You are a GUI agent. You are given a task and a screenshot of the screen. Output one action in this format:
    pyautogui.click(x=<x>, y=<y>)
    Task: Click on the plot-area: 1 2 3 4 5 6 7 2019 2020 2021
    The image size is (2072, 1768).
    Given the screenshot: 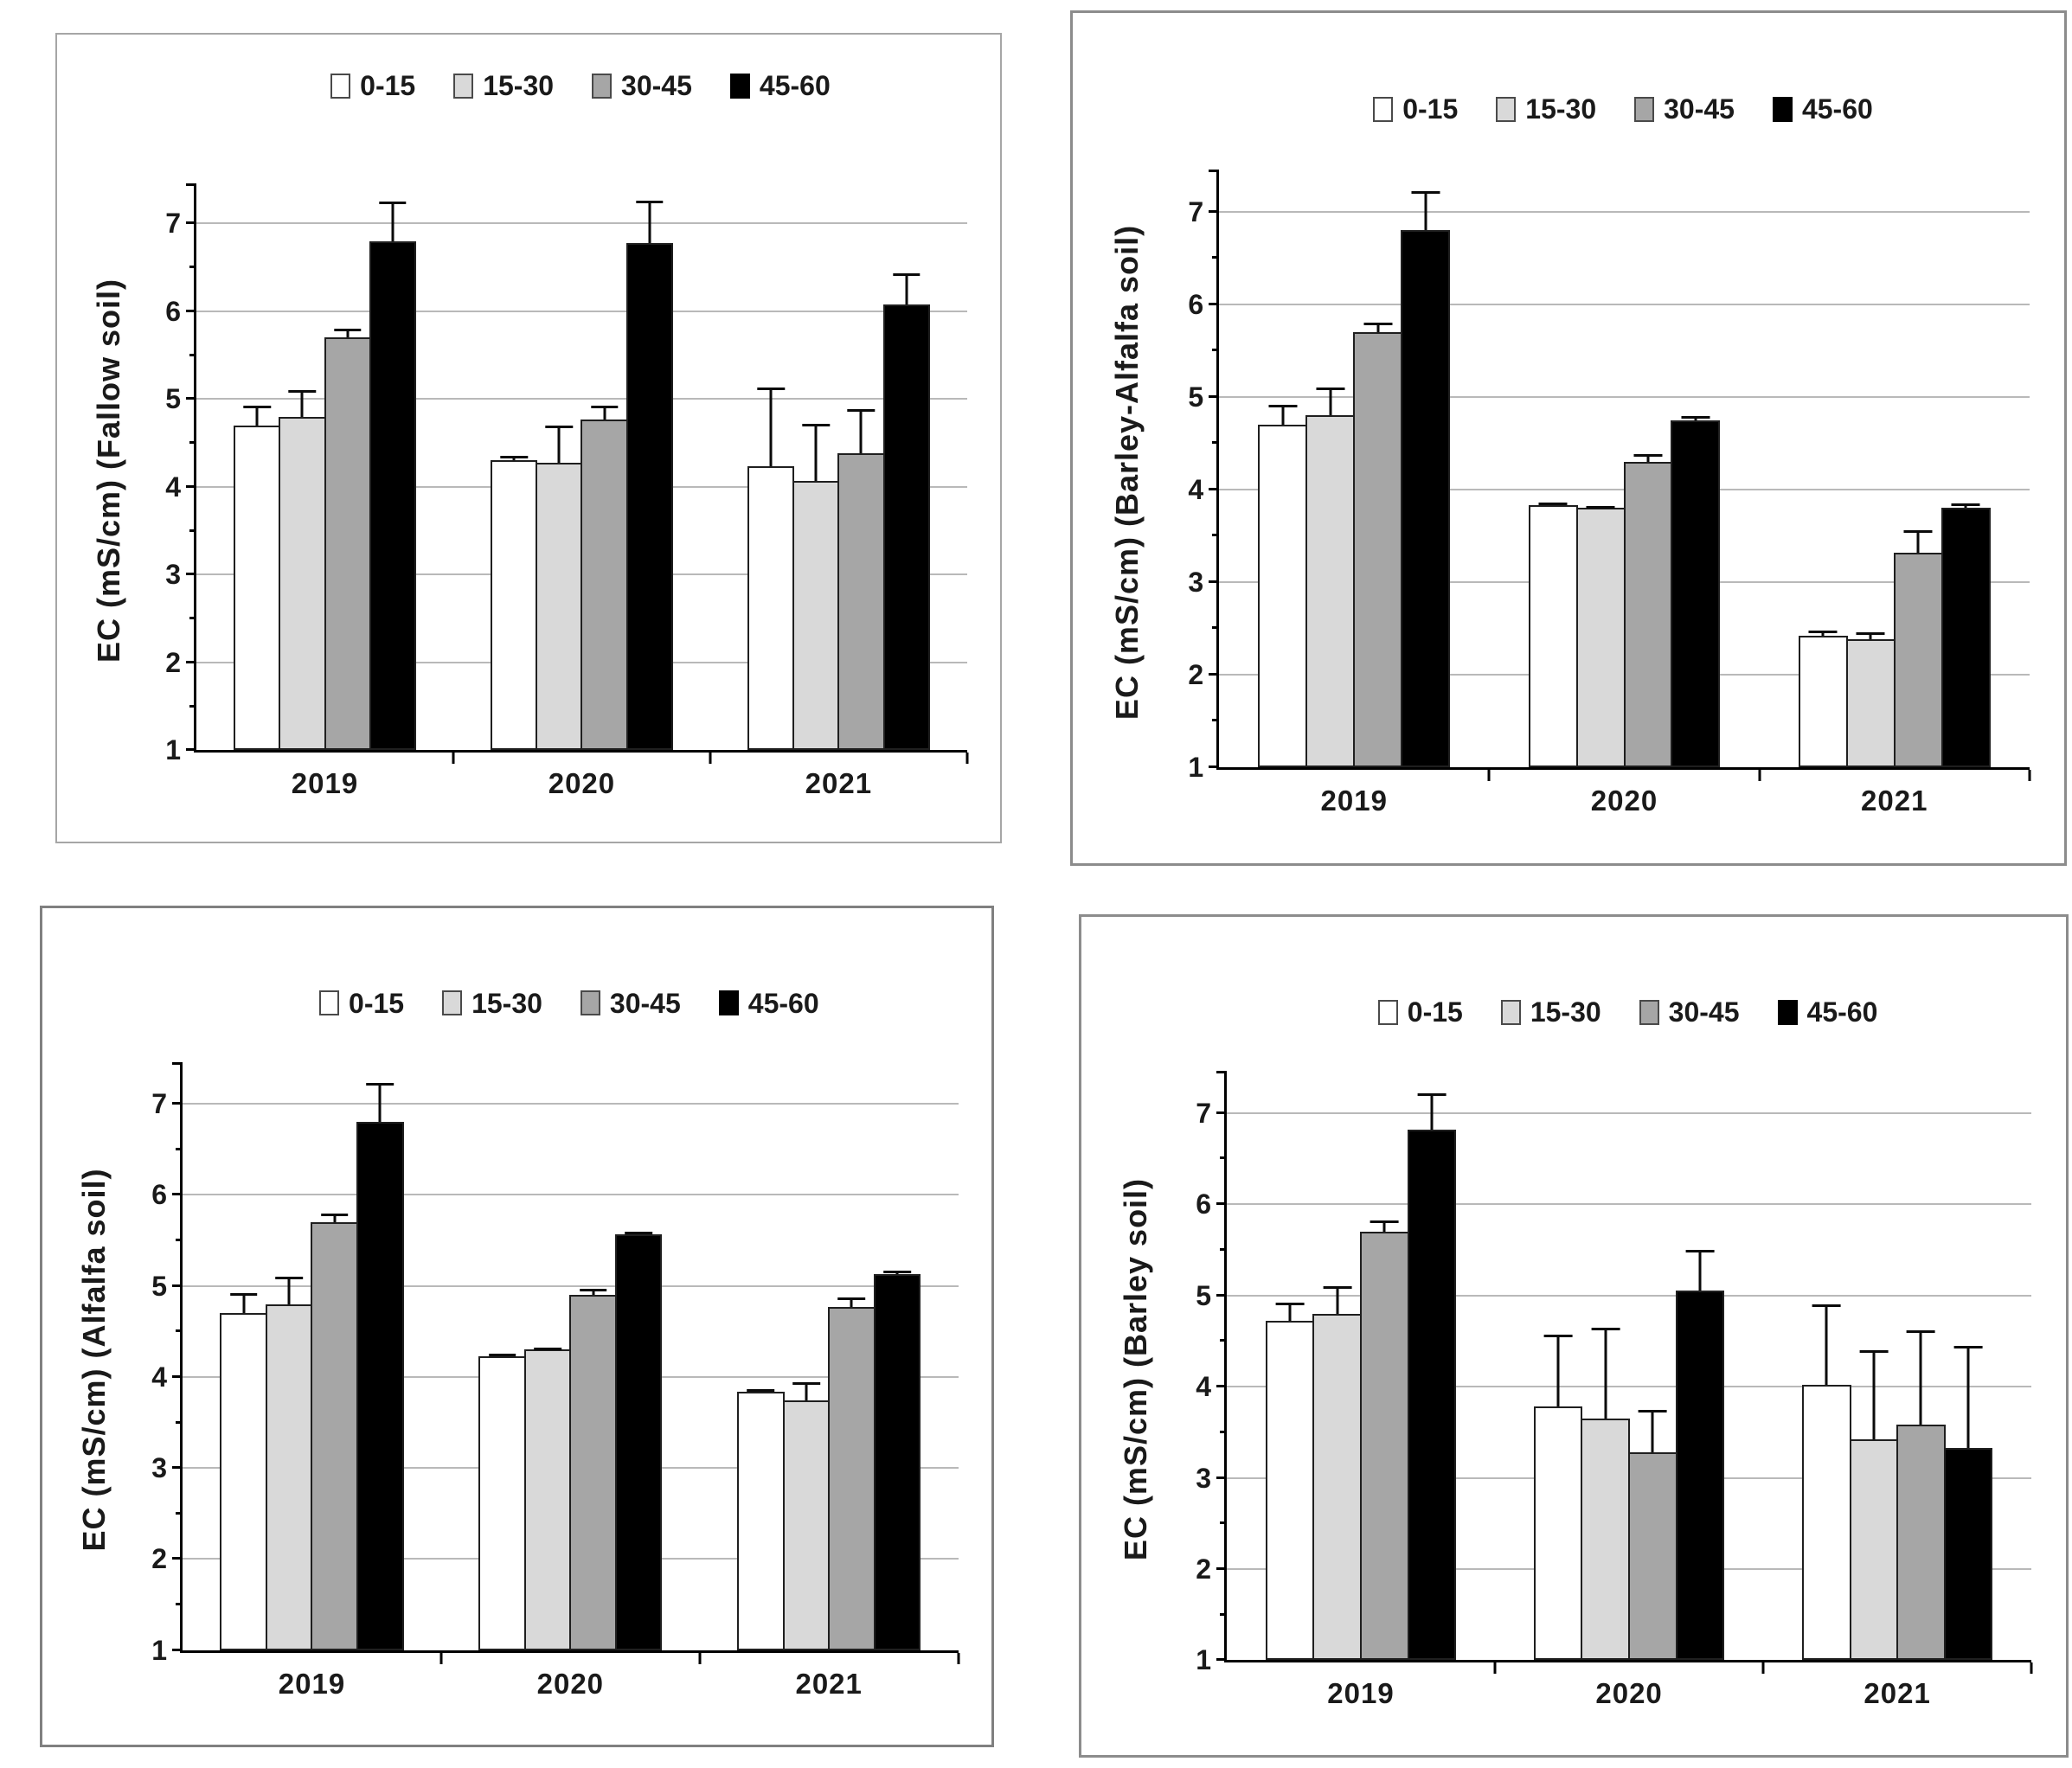 What is the action you would take?
    pyautogui.click(x=1609, y=492)
    